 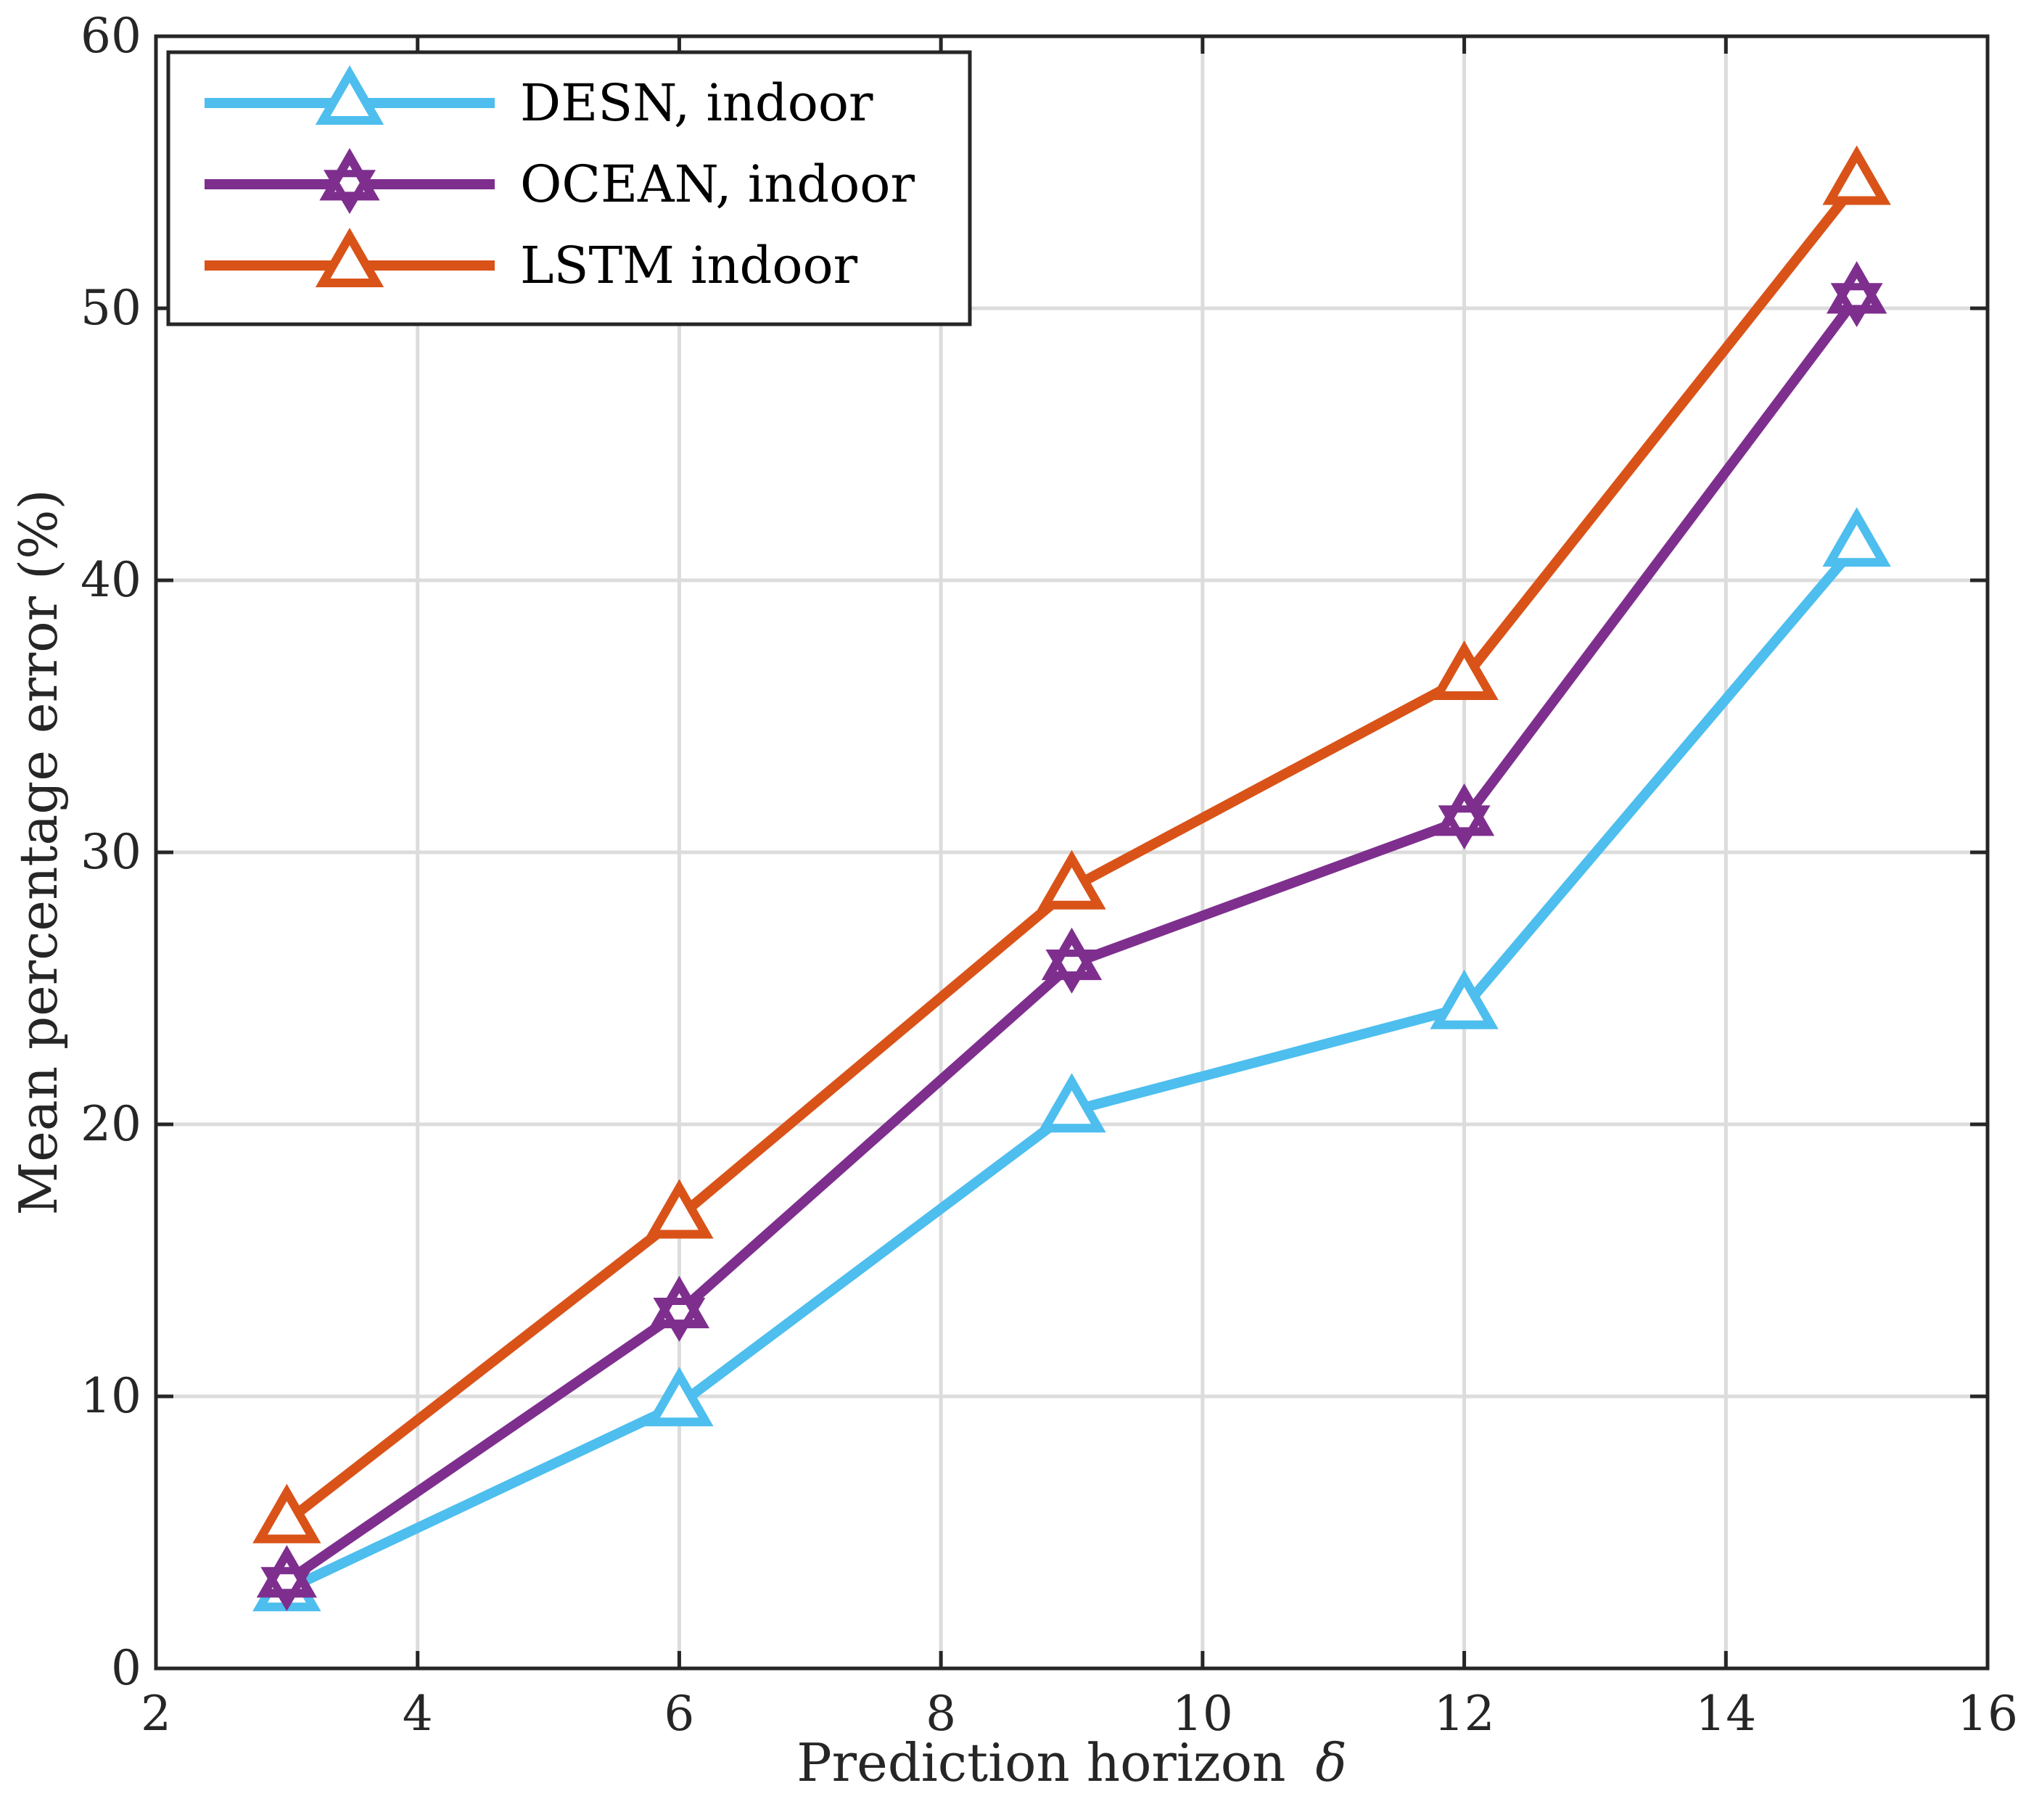 I want to click on y-tick-label: 10, so click(x=111, y=1396).